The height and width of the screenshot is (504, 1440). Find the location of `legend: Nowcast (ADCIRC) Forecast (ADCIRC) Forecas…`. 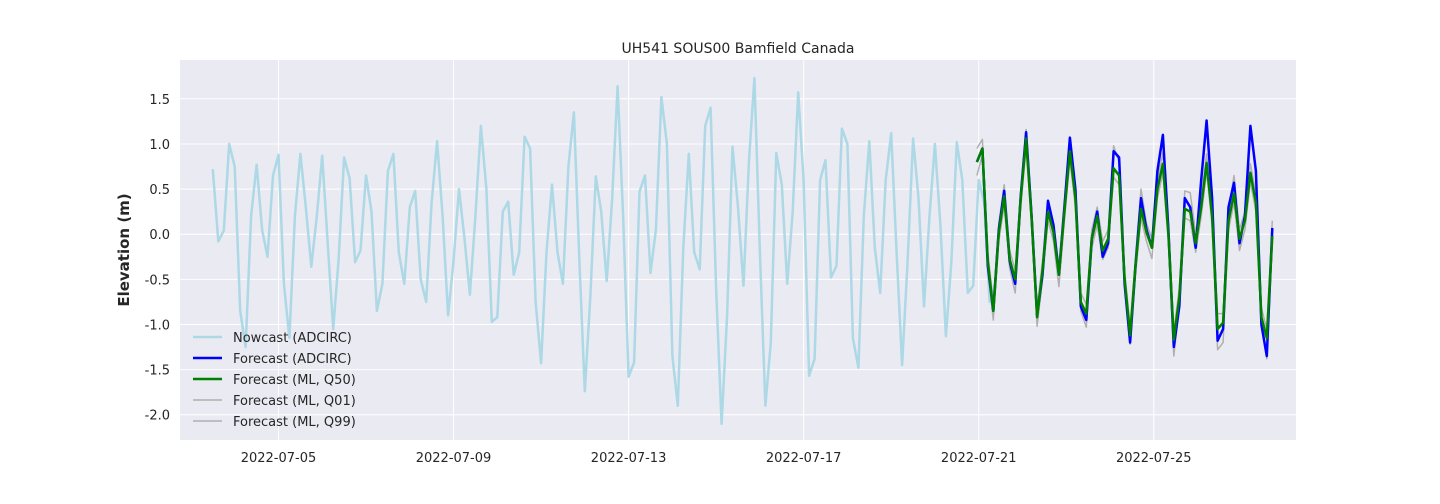

legend: Nowcast (ADCIRC) Forecast (ADCIRC) Forecas… is located at coordinates (274, 380).